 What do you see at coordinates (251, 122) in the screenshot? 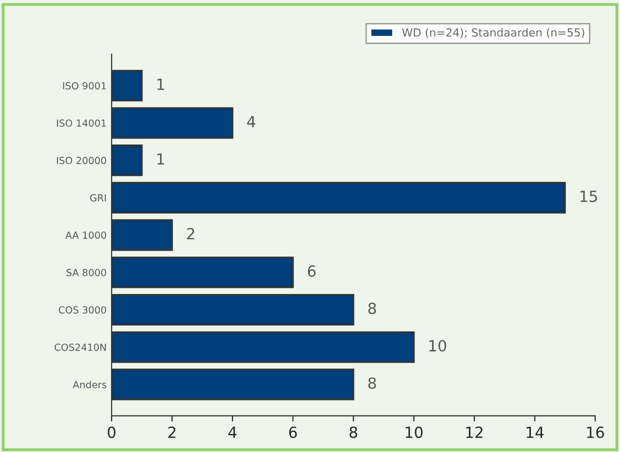
I see `data-label: 4` at bounding box center [251, 122].